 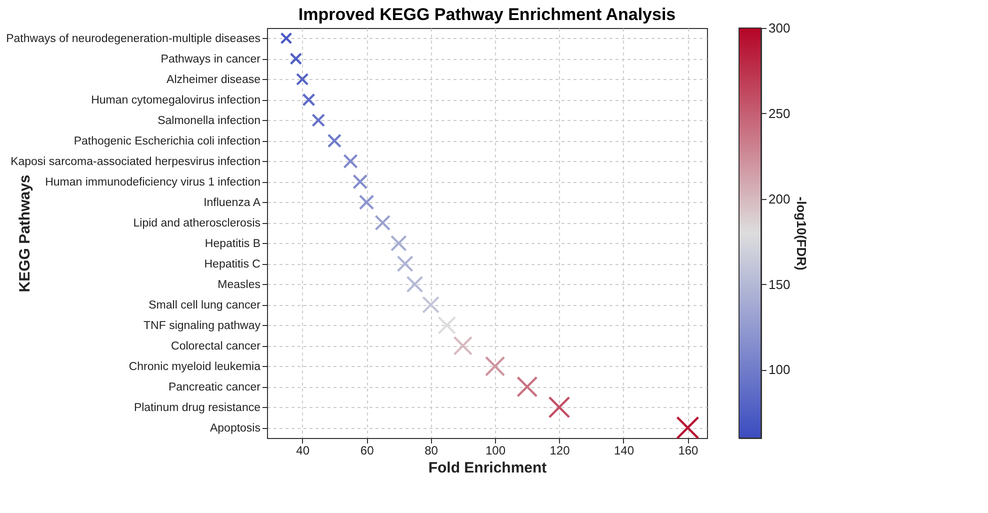 What do you see at coordinates (25, 233) in the screenshot?
I see `y-axis-title: KEGG Pathways` at bounding box center [25, 233].